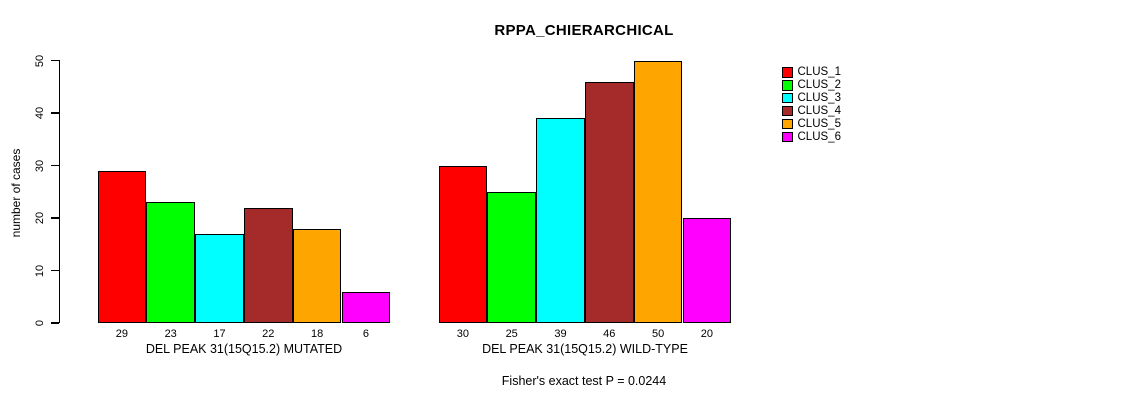 This screenshot has height=400, width=1140. I want to click on bar-value-label: 23, so click(170, 334).